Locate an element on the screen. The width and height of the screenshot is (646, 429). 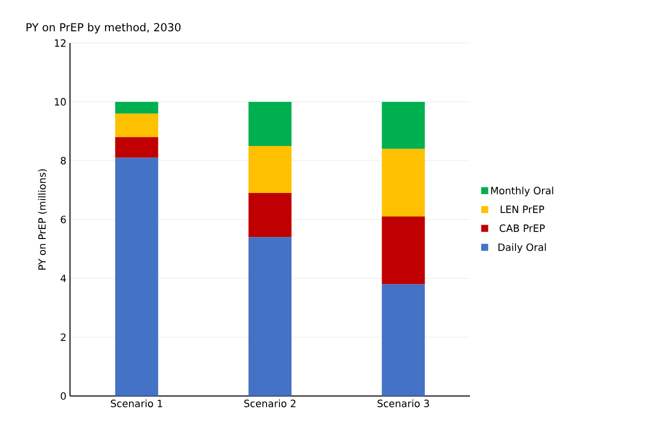
legend-label: CAB PrEP is located at coordinates (522, 228).